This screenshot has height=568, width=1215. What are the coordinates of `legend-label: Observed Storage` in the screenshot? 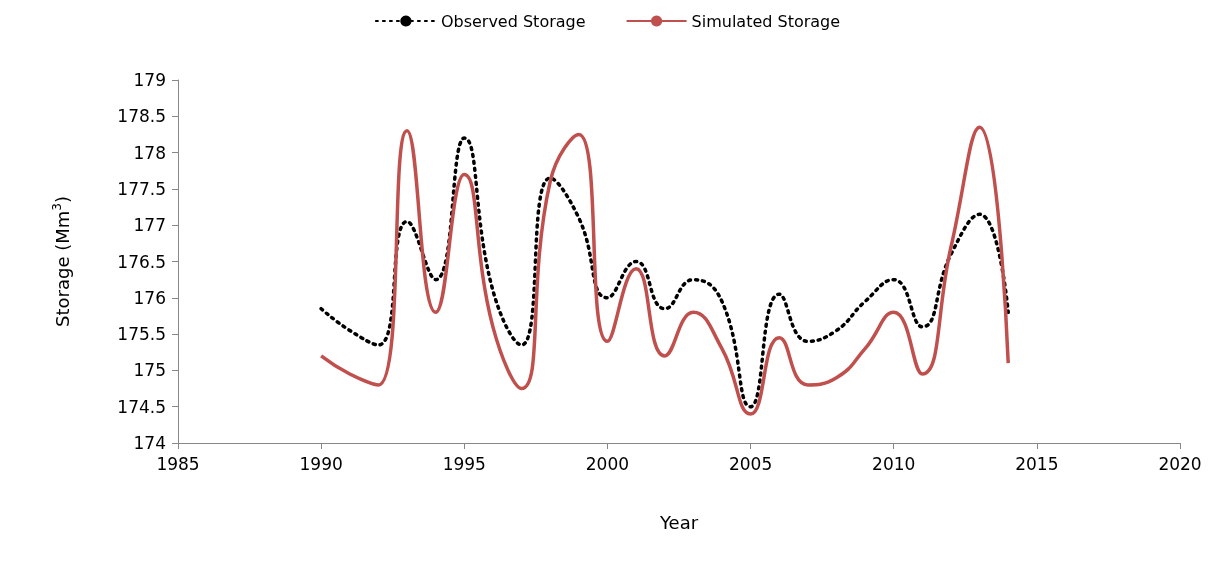 It's located at (513, 21).